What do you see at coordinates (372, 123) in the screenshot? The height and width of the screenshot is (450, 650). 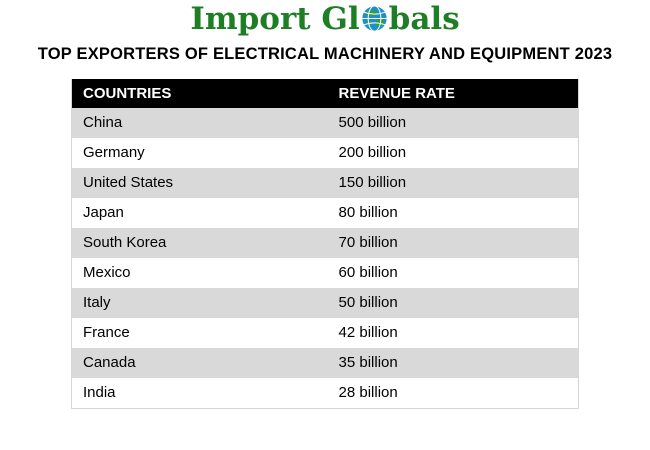 I see `revenue-cell: 500 billion` at bounding box center [372, 123].